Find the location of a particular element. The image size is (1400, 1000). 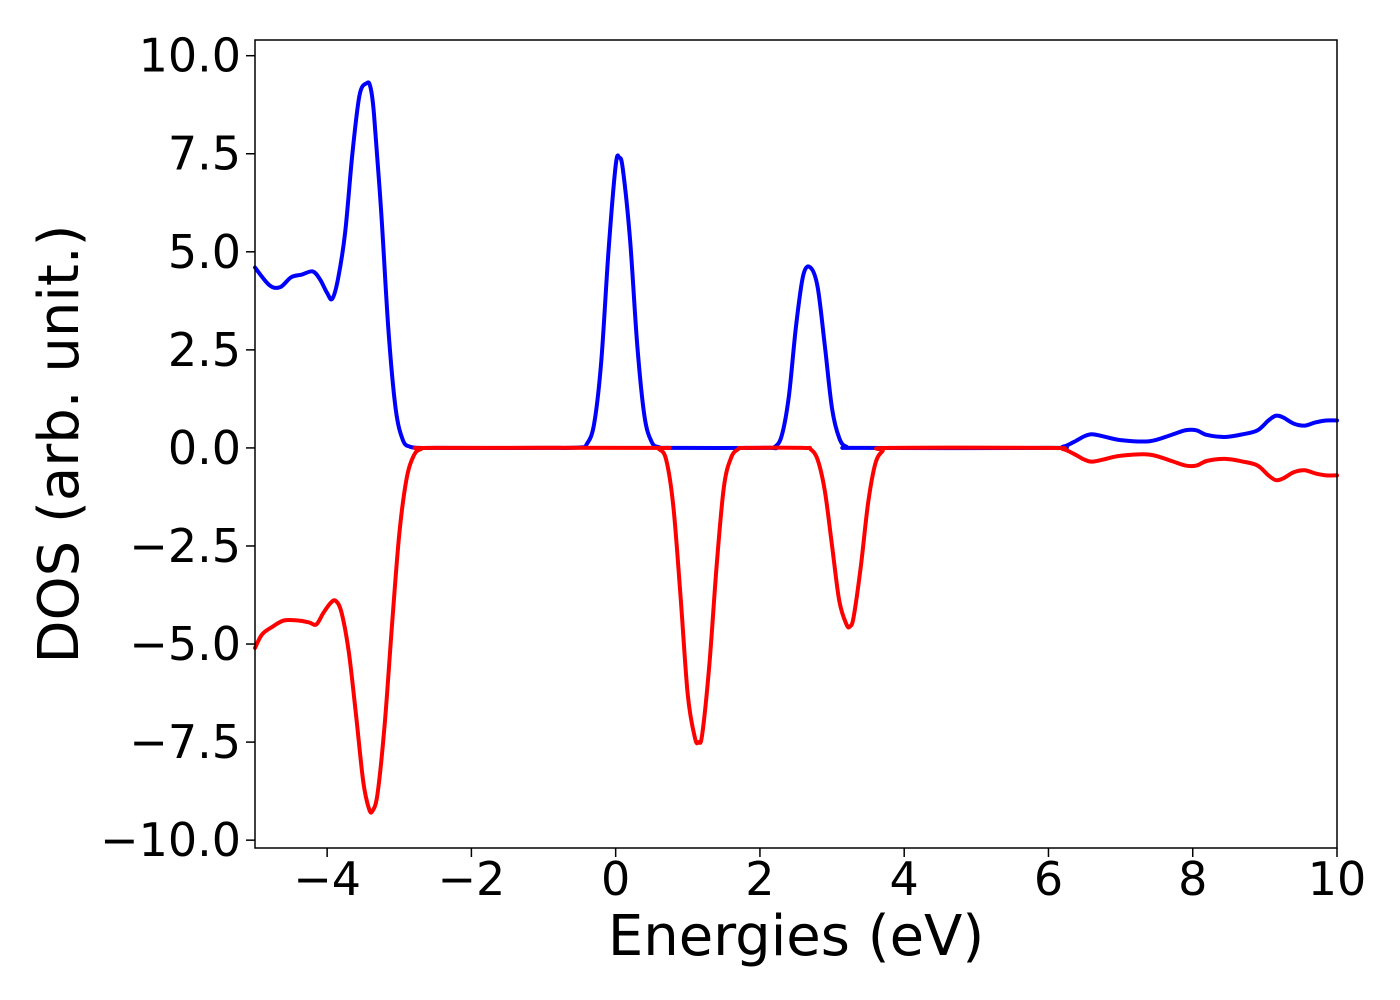

x-axis-label: Energies (eV) is located at coordinates (796, 936).